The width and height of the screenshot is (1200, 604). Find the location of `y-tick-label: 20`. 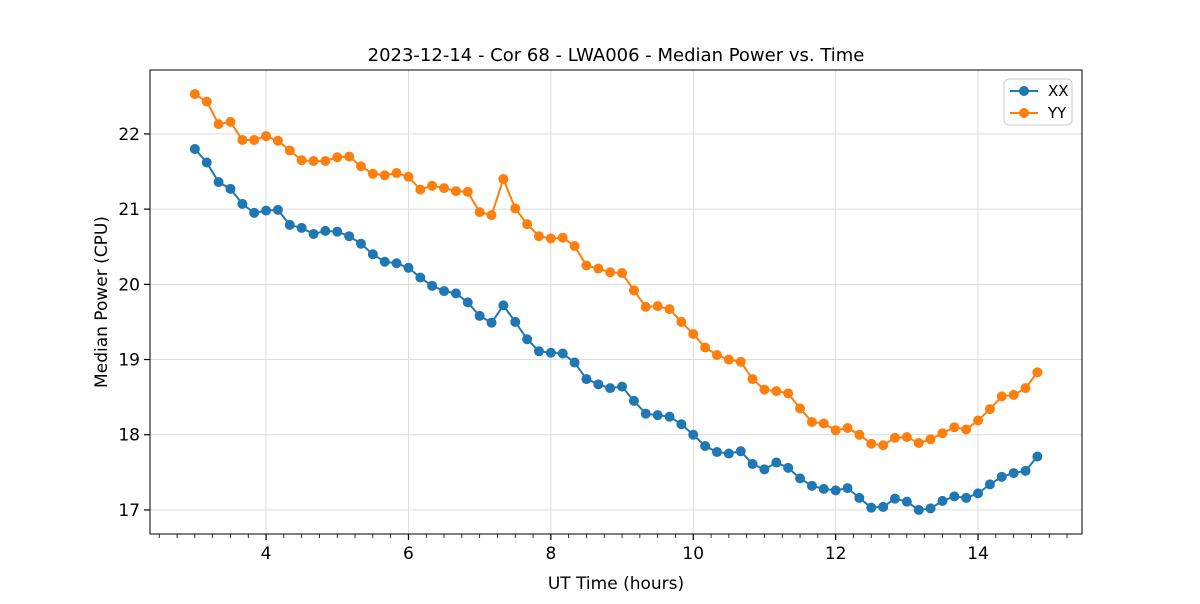

y-tick-label: 20 is located at coordinates (129, 285).